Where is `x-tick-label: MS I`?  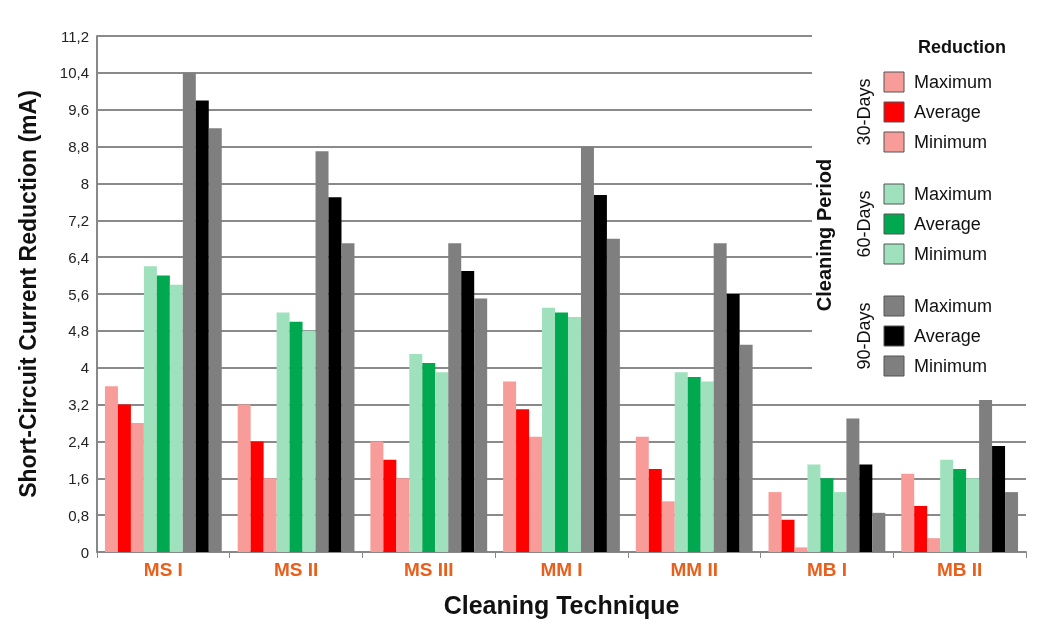 x-tick-label: MS I is located at coordinates (163, 569).